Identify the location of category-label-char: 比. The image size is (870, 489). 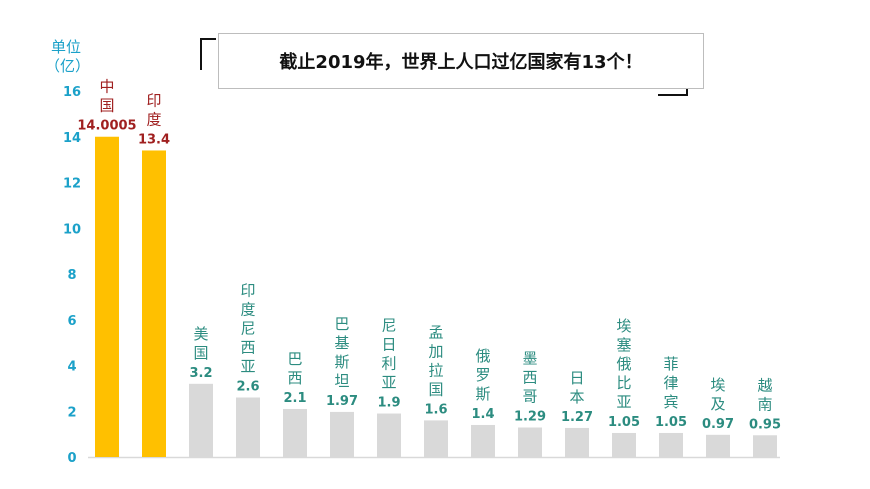
(623, 383).